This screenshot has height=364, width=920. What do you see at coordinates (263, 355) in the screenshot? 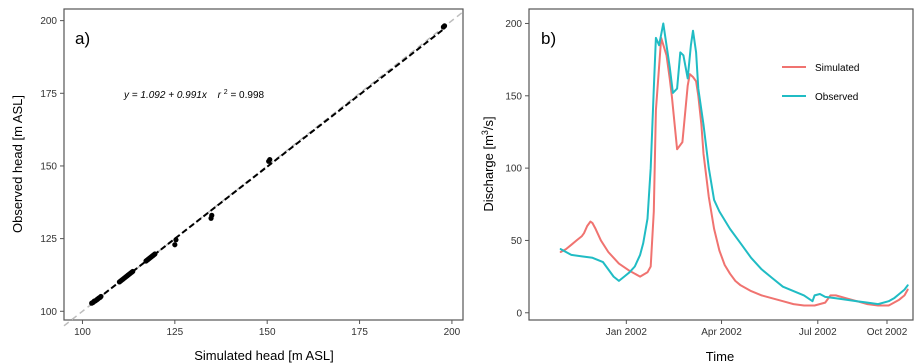
I see `panel-a-x-axis-title: Simulated head [m ASL]` at bounding box center [263, 355].